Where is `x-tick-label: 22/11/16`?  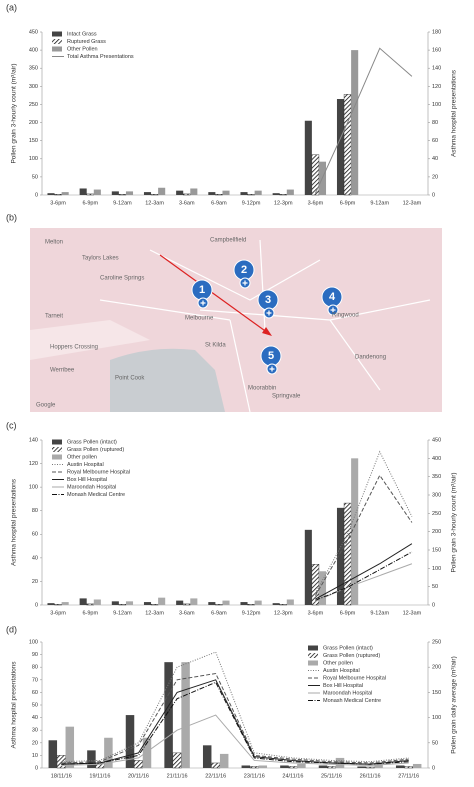 x-tick-label: 22/11/16 is located at coordinates (215, 776).